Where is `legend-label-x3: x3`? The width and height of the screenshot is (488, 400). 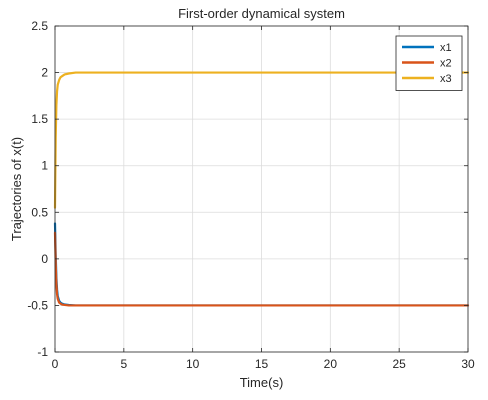 legend-label-x3: x3 is located at coordinates (446, 79).